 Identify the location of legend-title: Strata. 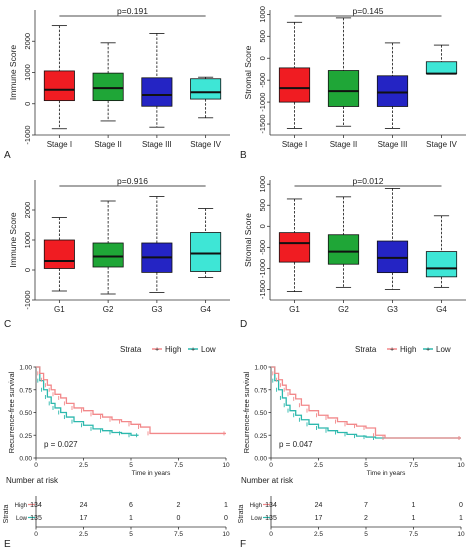
(131, 349).